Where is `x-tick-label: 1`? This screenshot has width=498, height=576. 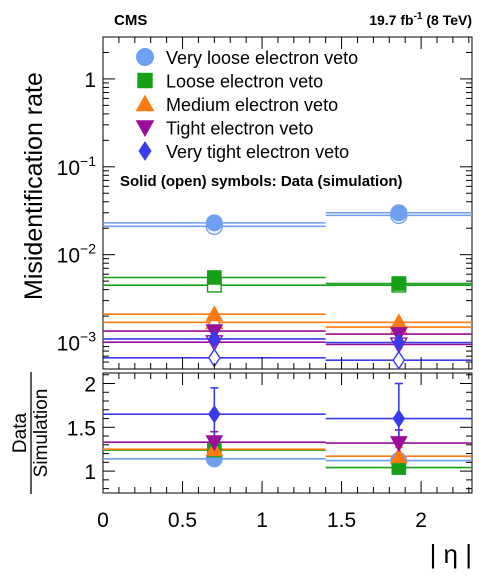
x-tick-label: 1 is located at coordinates (262, 520).